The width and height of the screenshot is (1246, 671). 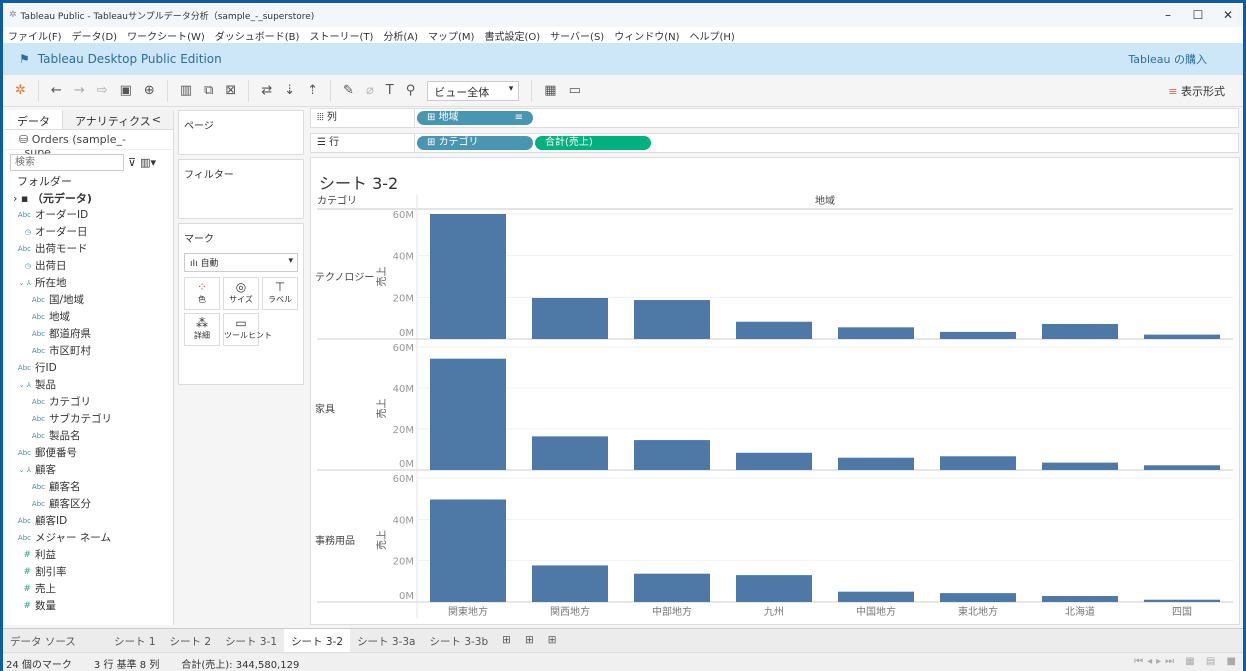 I want to click on field-item: # 利益, so click(x=89, y=555).